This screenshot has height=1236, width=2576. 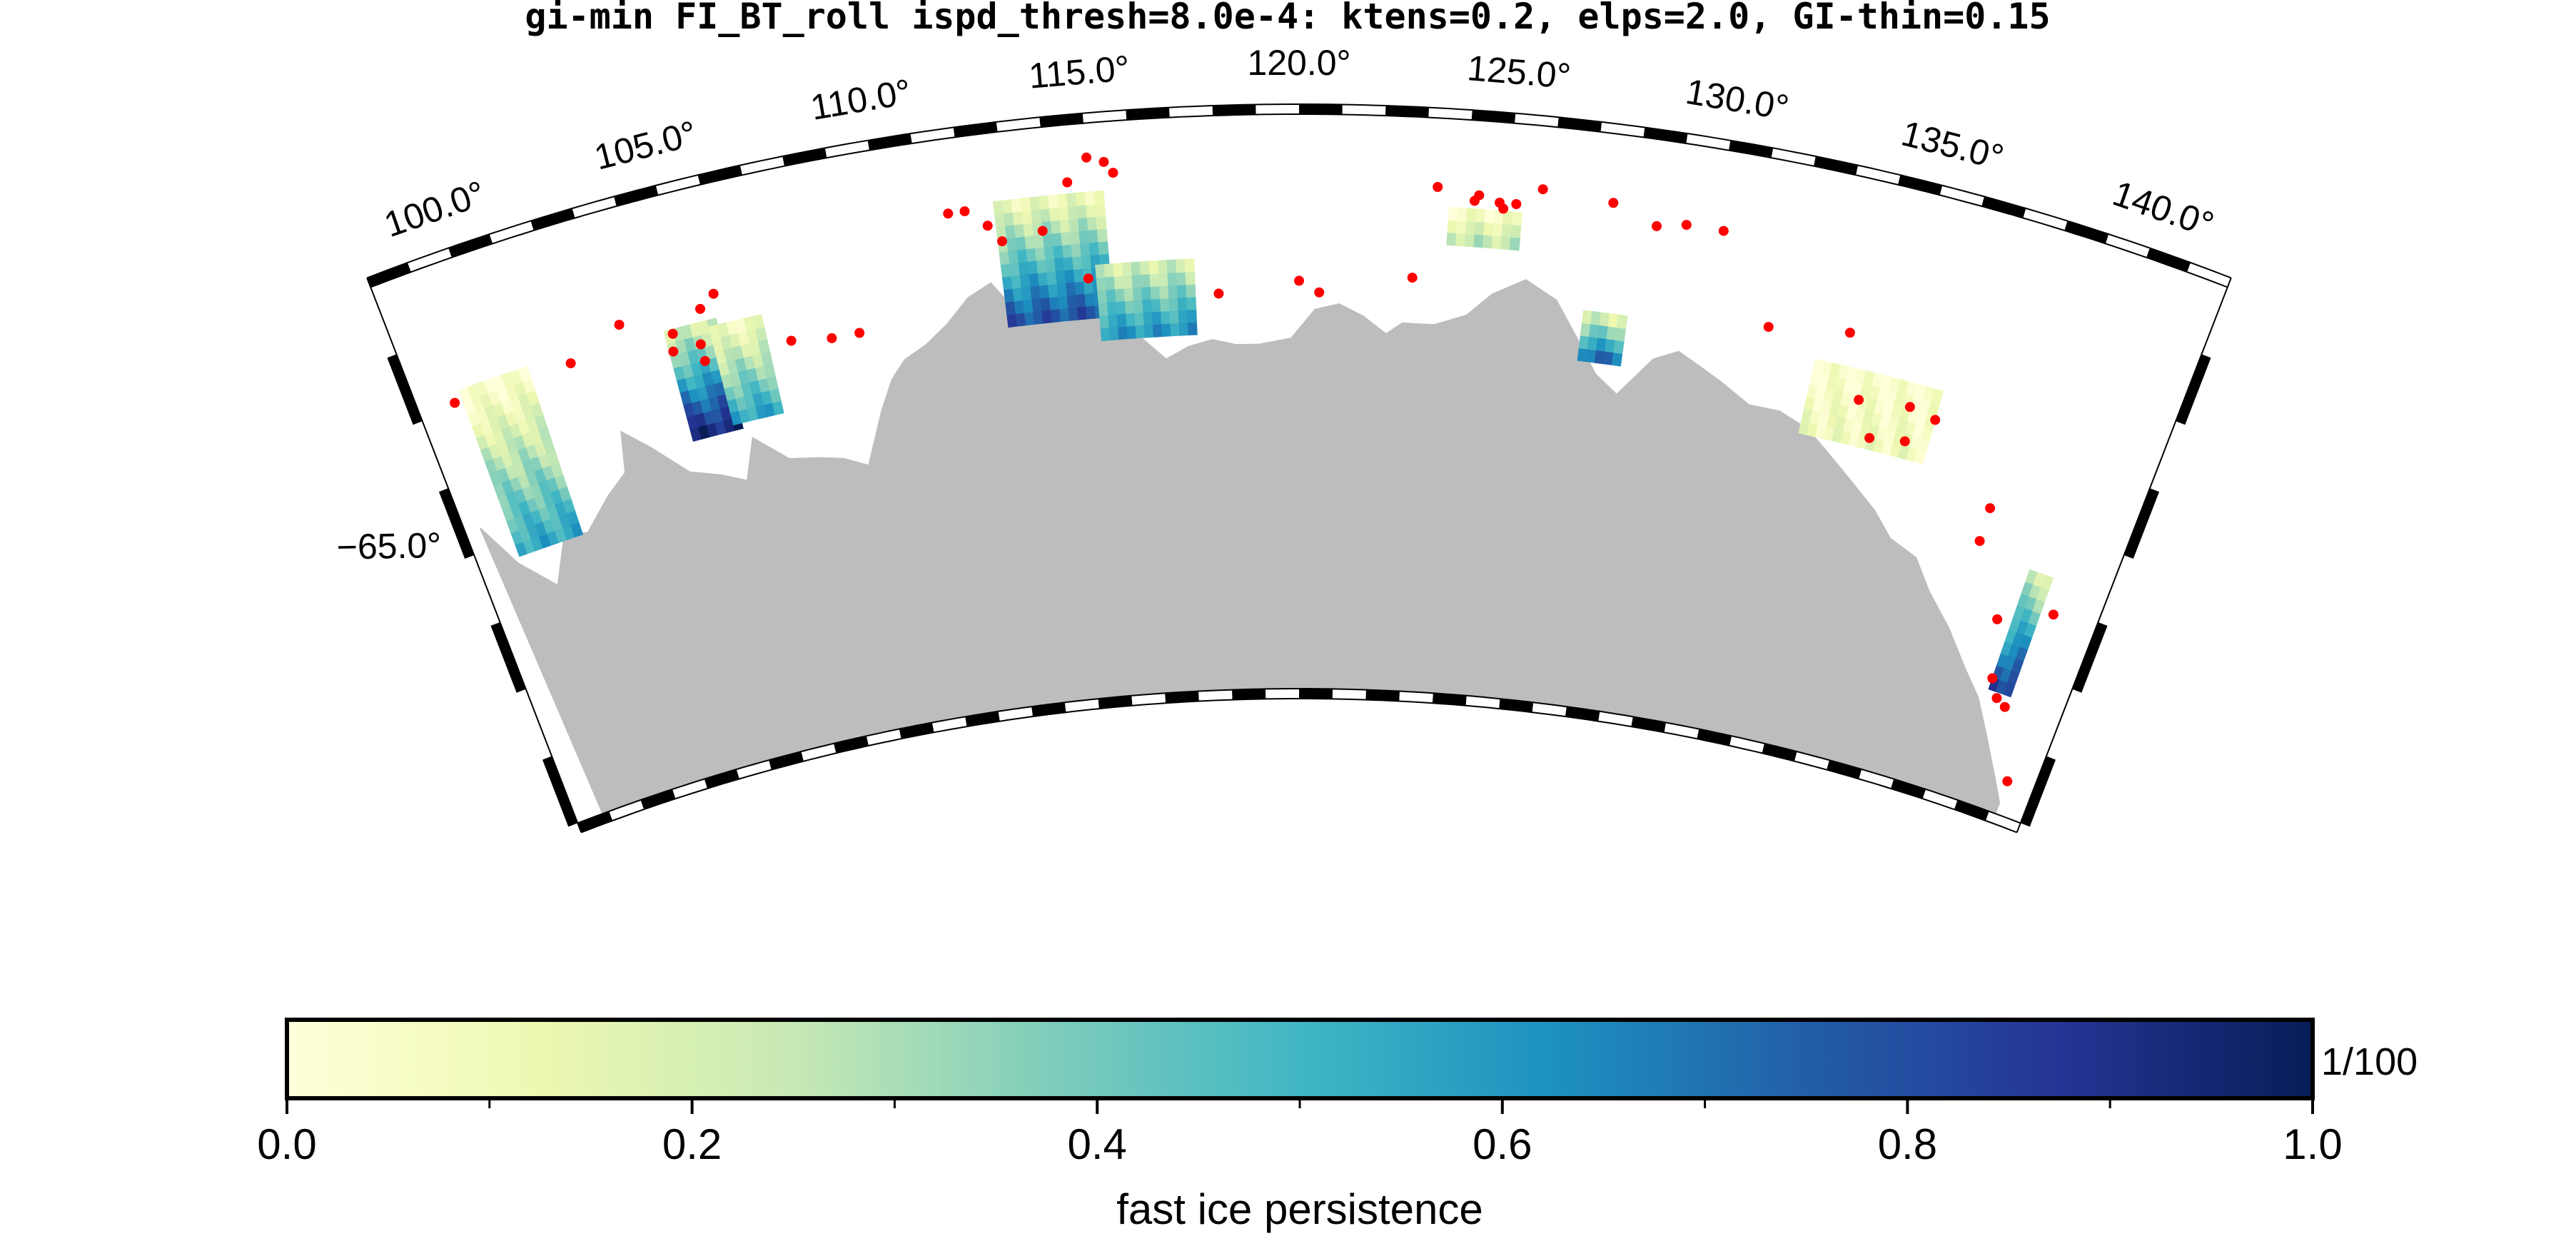 What do you see at coordinates (1300, 1059) in the screenshot?
I see `colorbar-ramp` at bounding box center [1300, 1059].